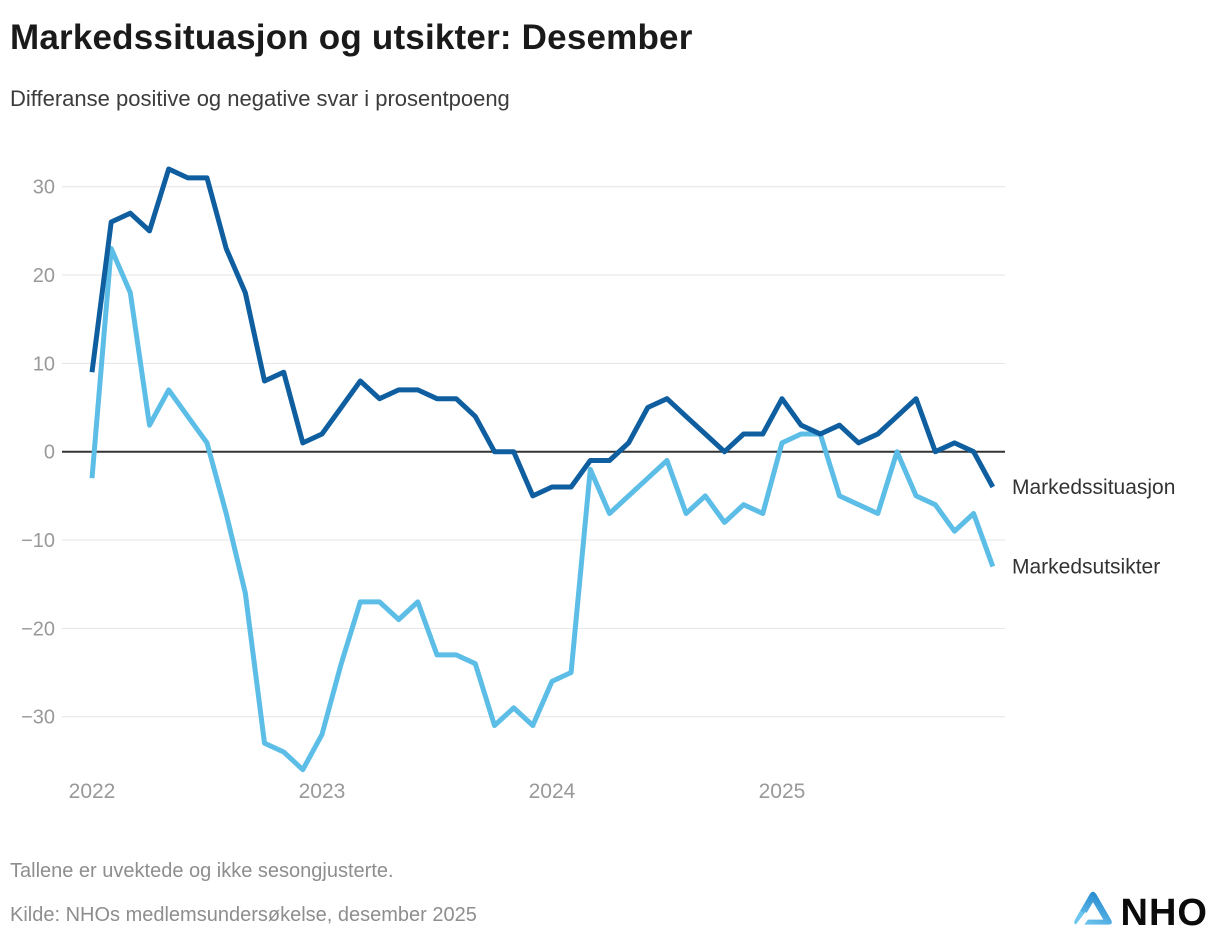  What do you see at coordinates (782, 791) in the screenshot?
I see `x-tick-label: 2025` at bounding box center [782, 791].